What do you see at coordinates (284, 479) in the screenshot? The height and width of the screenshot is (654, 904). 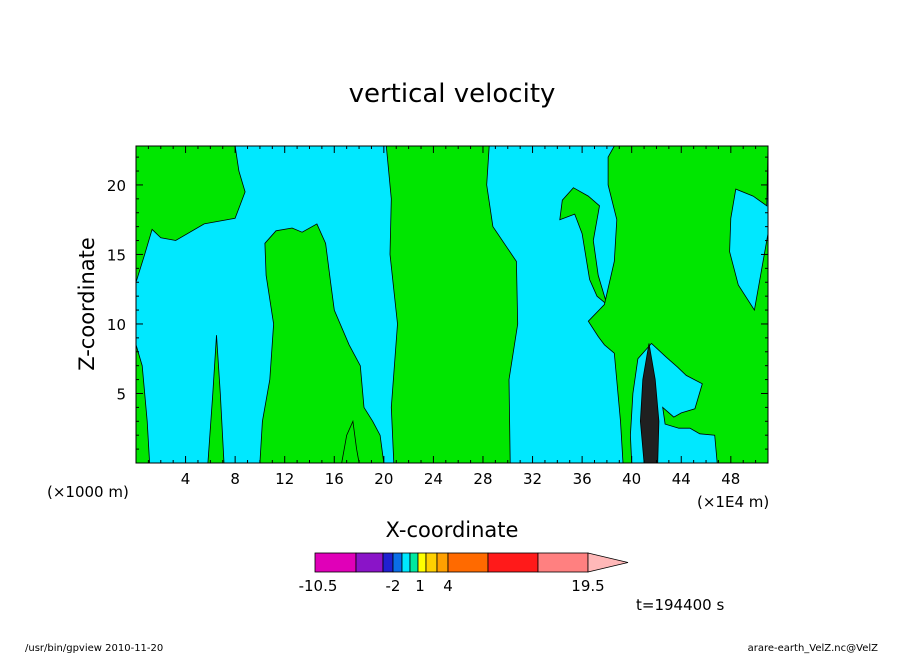 I see `x-tick-label: 12` at bounding box center [284, 479].